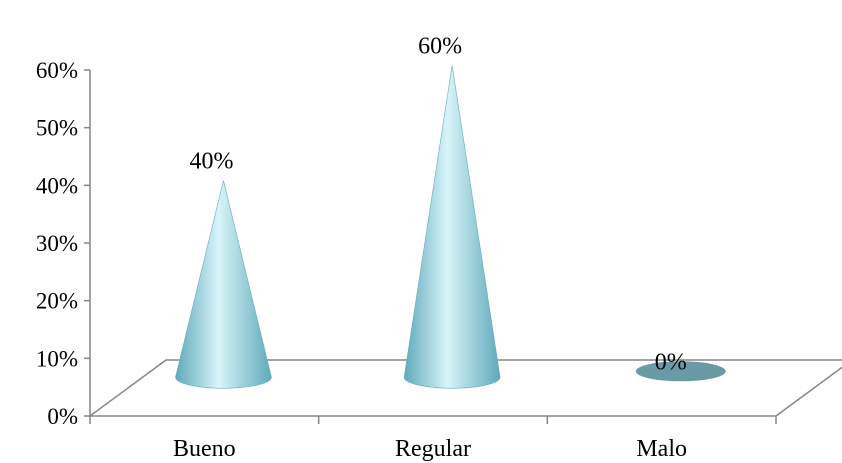 The width and height of the screenshot is (842, 463). Describe the element at coordinates (57, 243) in the screenshot. I see `y-tick-label: 30%` at that location.